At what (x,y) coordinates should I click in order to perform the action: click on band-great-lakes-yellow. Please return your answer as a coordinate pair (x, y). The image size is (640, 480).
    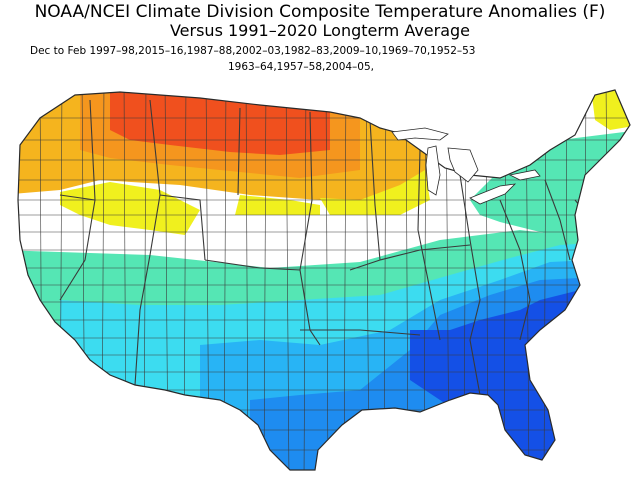
    Looking at the image, I should click on (375, 192).